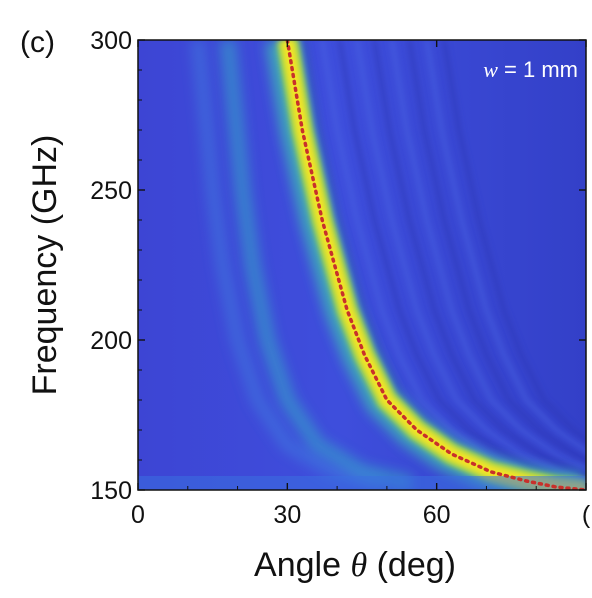 This screenshot has width=592, height=598. I want to click on annotation-label: w = 1 mm, so click(530, 69).